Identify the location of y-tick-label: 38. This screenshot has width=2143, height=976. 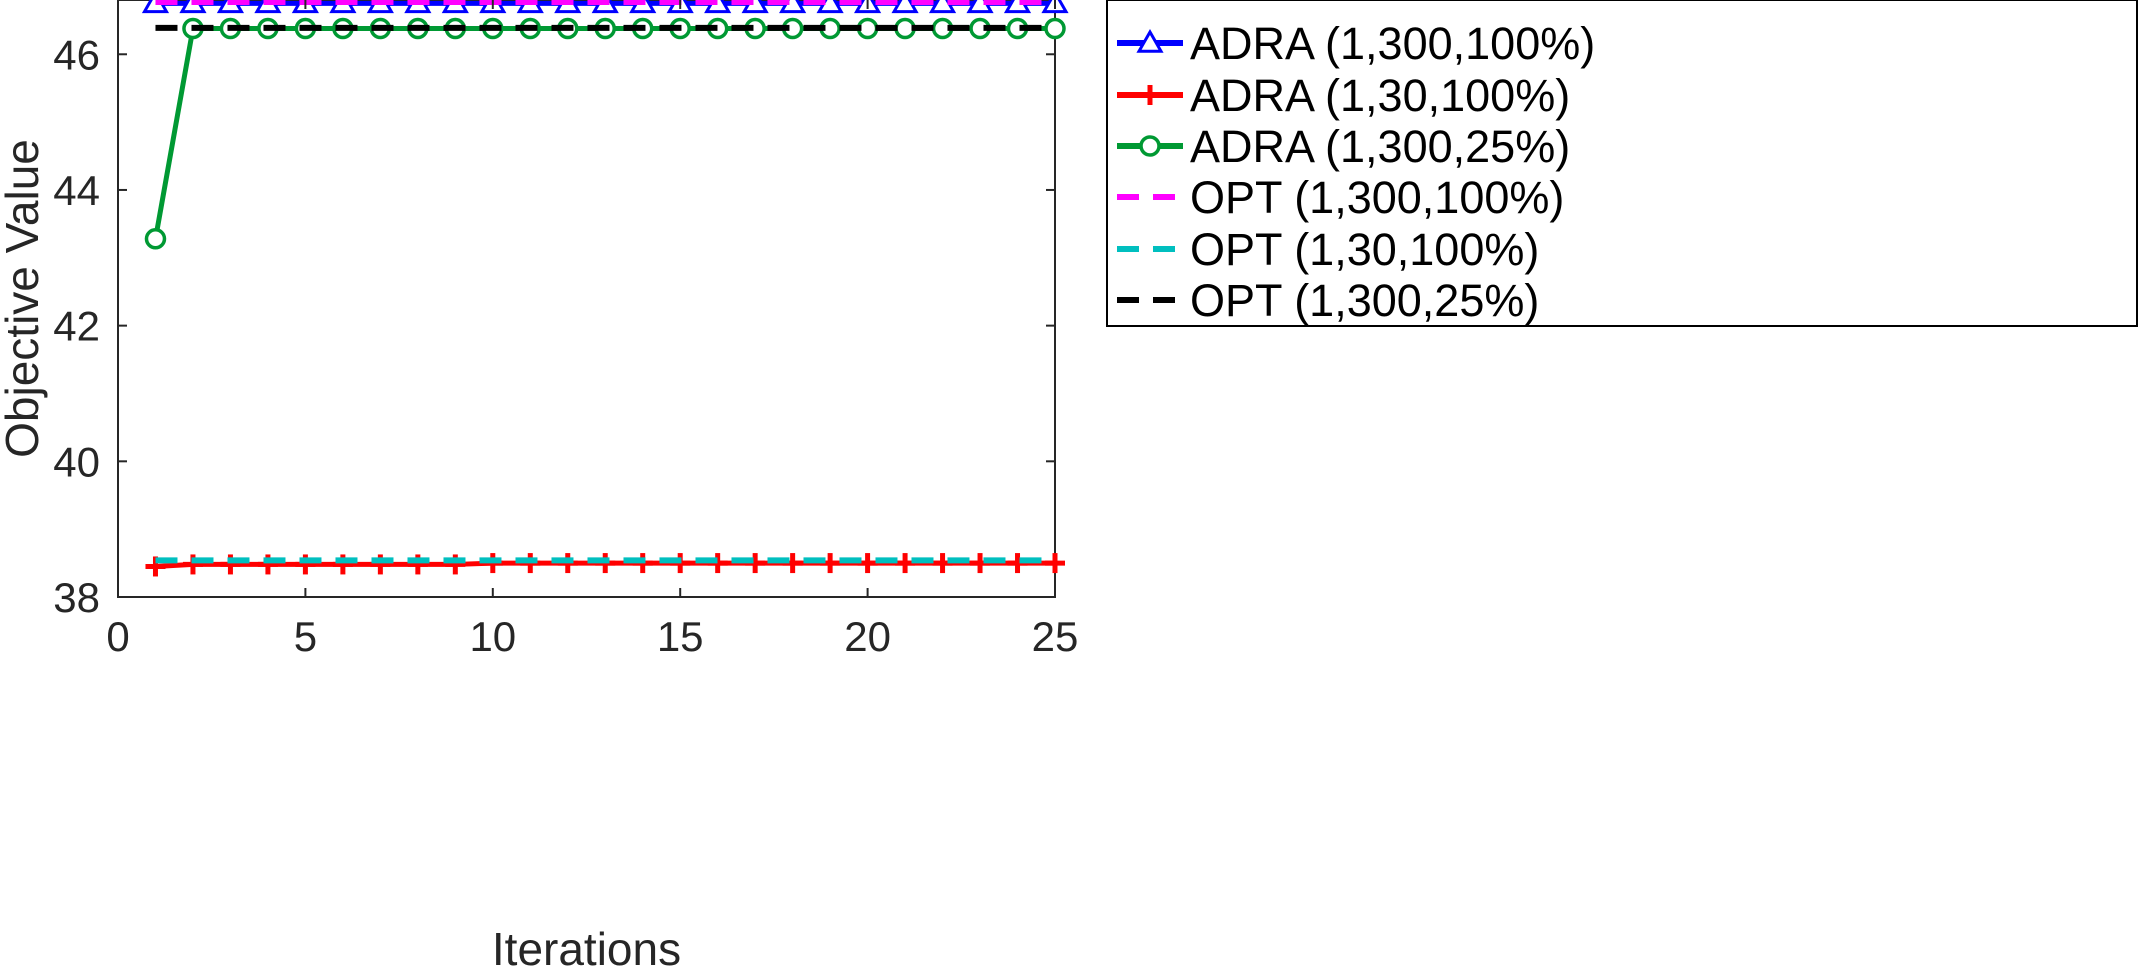
(76, 597).